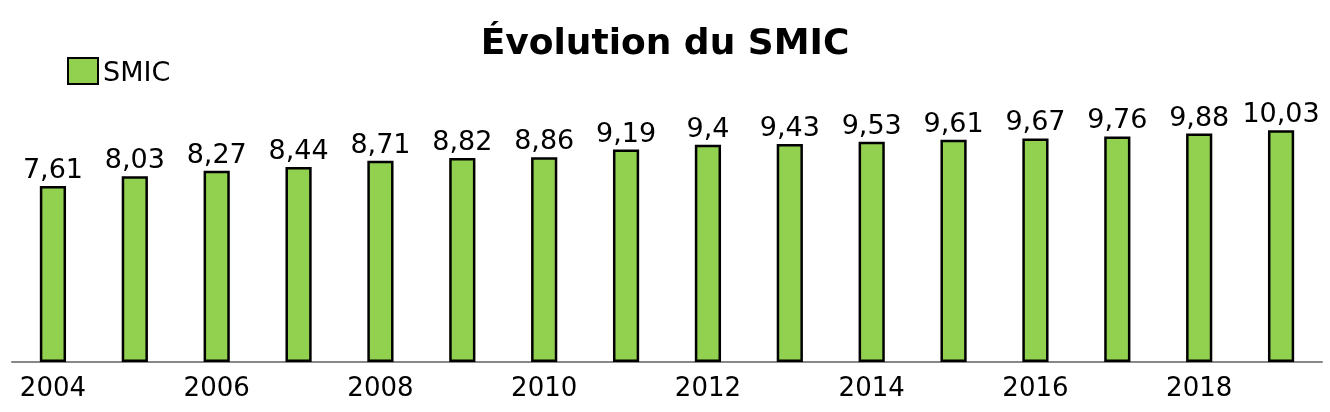  What do you see at coordinates (462, 141) in the screenshot?
I see `data-label: 8,82` at bounding box center [462, 141].